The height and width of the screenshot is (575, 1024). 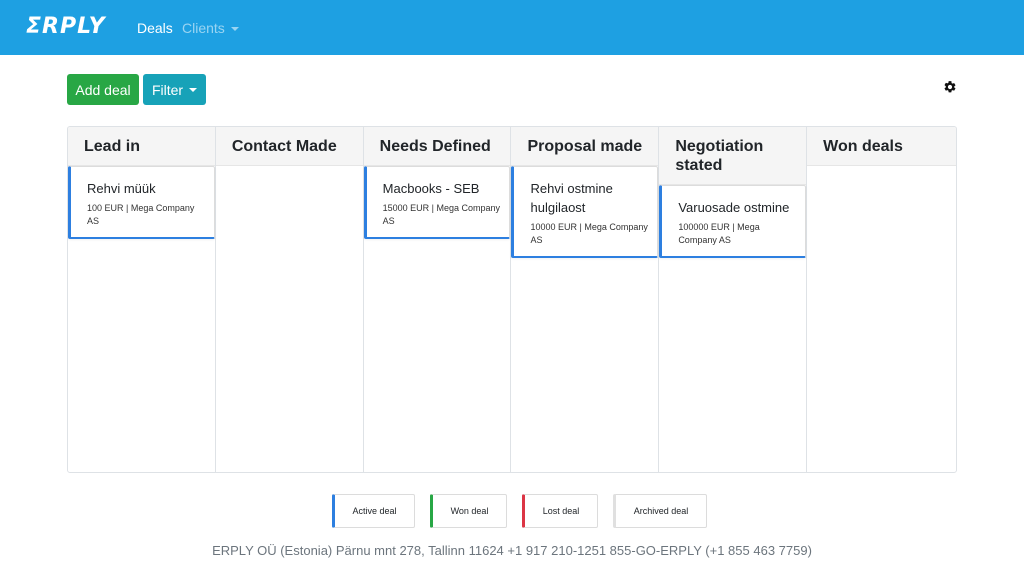 I want to click on legend-archived-deal: Archived deal, so click(x=660, y=511).